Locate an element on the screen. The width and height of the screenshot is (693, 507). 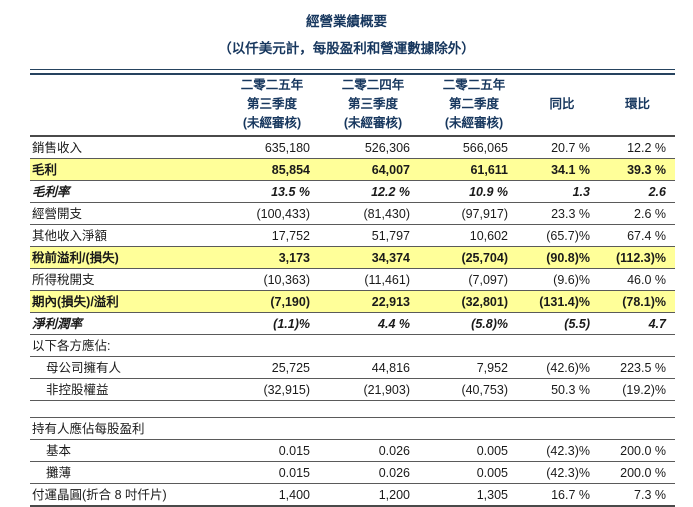
cell-value: (9.6)% is located at coordinates (571, 279).